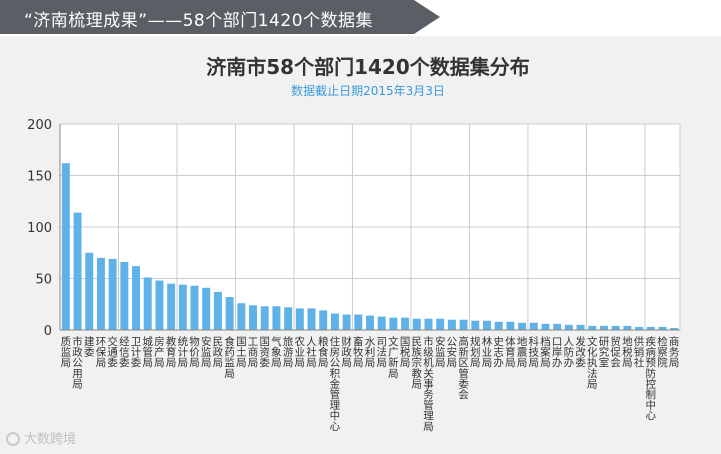 Image resolution: width=721 pixels, height=454 pixels. I want to click on x-tick-label: 工商局, so click(253, 352).